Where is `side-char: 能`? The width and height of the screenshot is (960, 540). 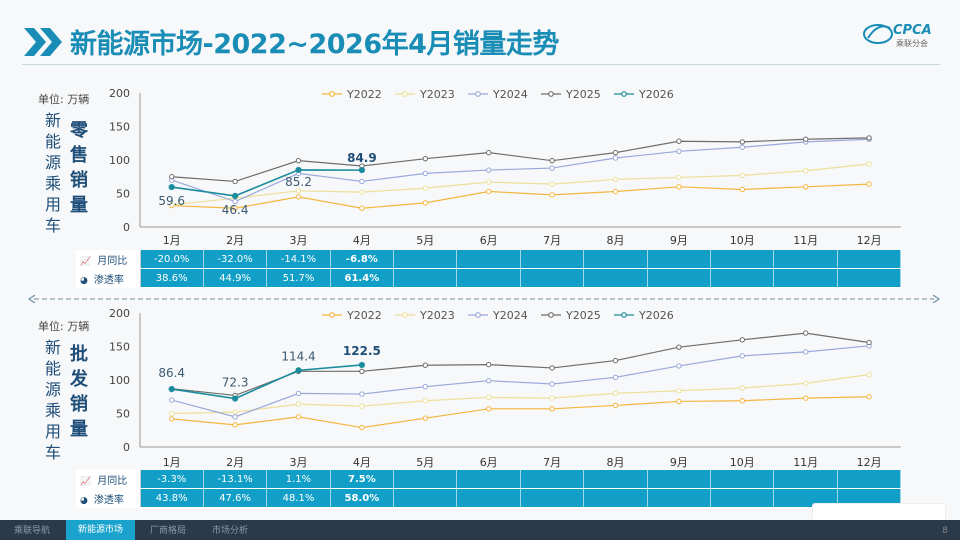 side-char: 能 is located at coordinates (52, 141).